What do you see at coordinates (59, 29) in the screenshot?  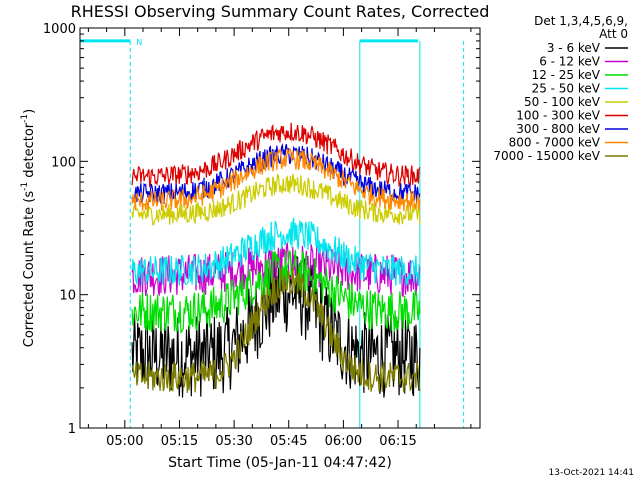 I see `y-tick-label-3: 1000` at bounding box center [59, 29].